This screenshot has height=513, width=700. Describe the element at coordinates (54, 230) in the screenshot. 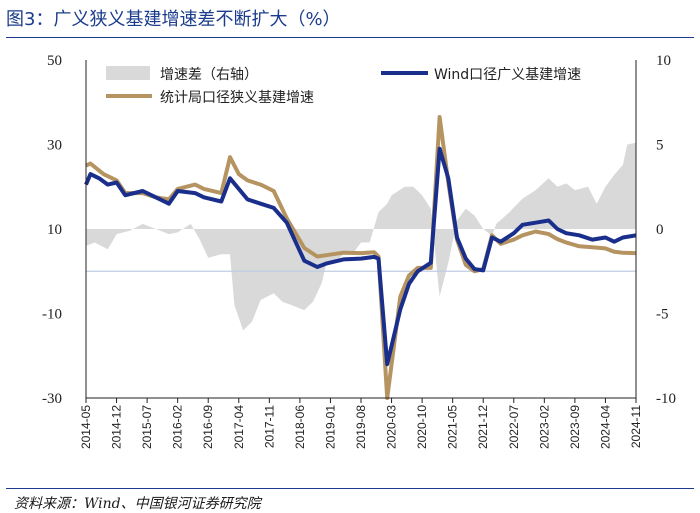

I see `left-tick-label: 10` at that location.